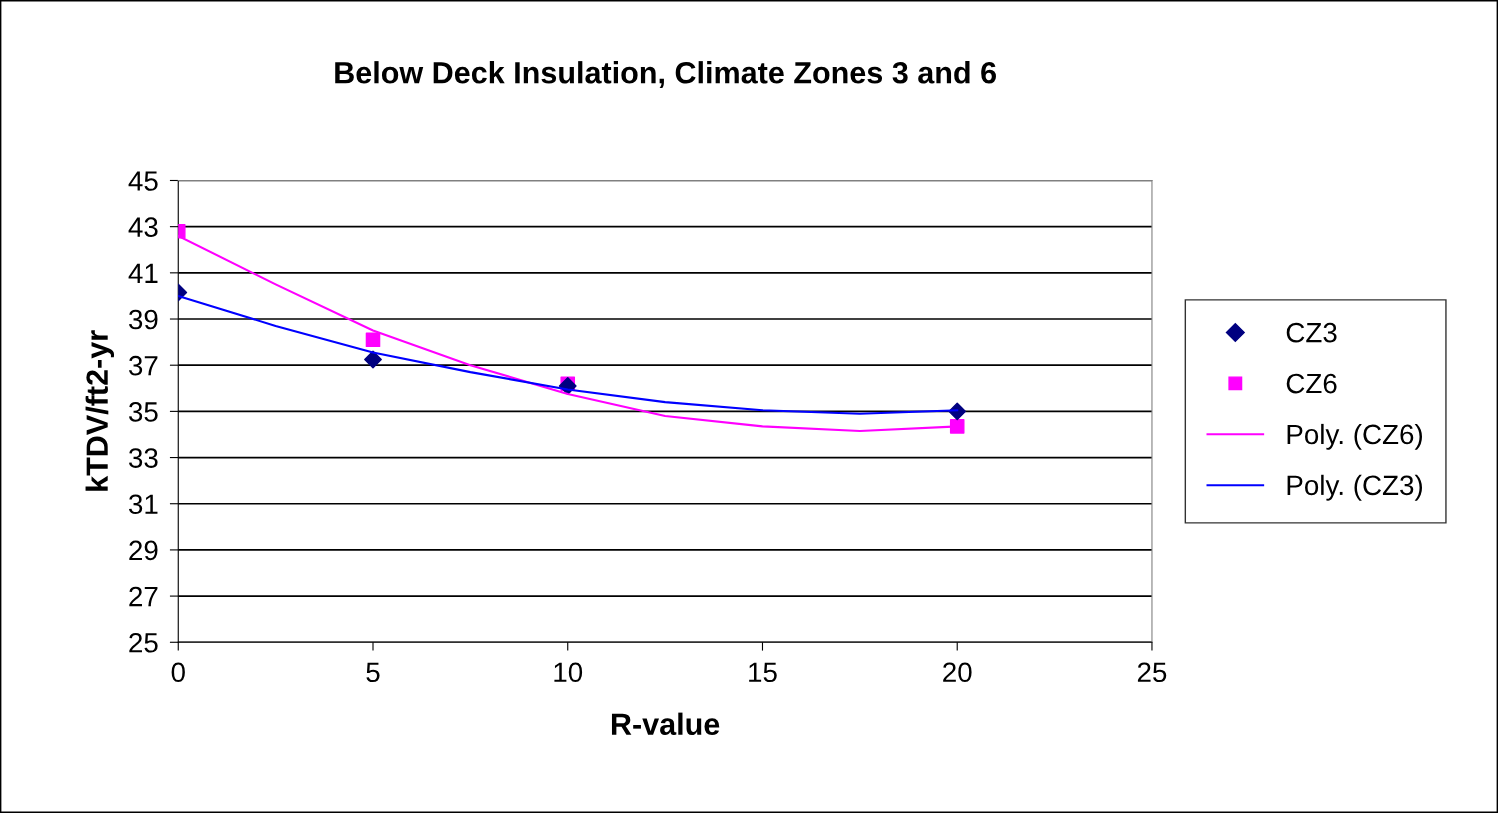 The height and width of the screenshot is (813, 1498). I want to click on y-axis-title: kTDV/ft2-yr, so click(100, 410).